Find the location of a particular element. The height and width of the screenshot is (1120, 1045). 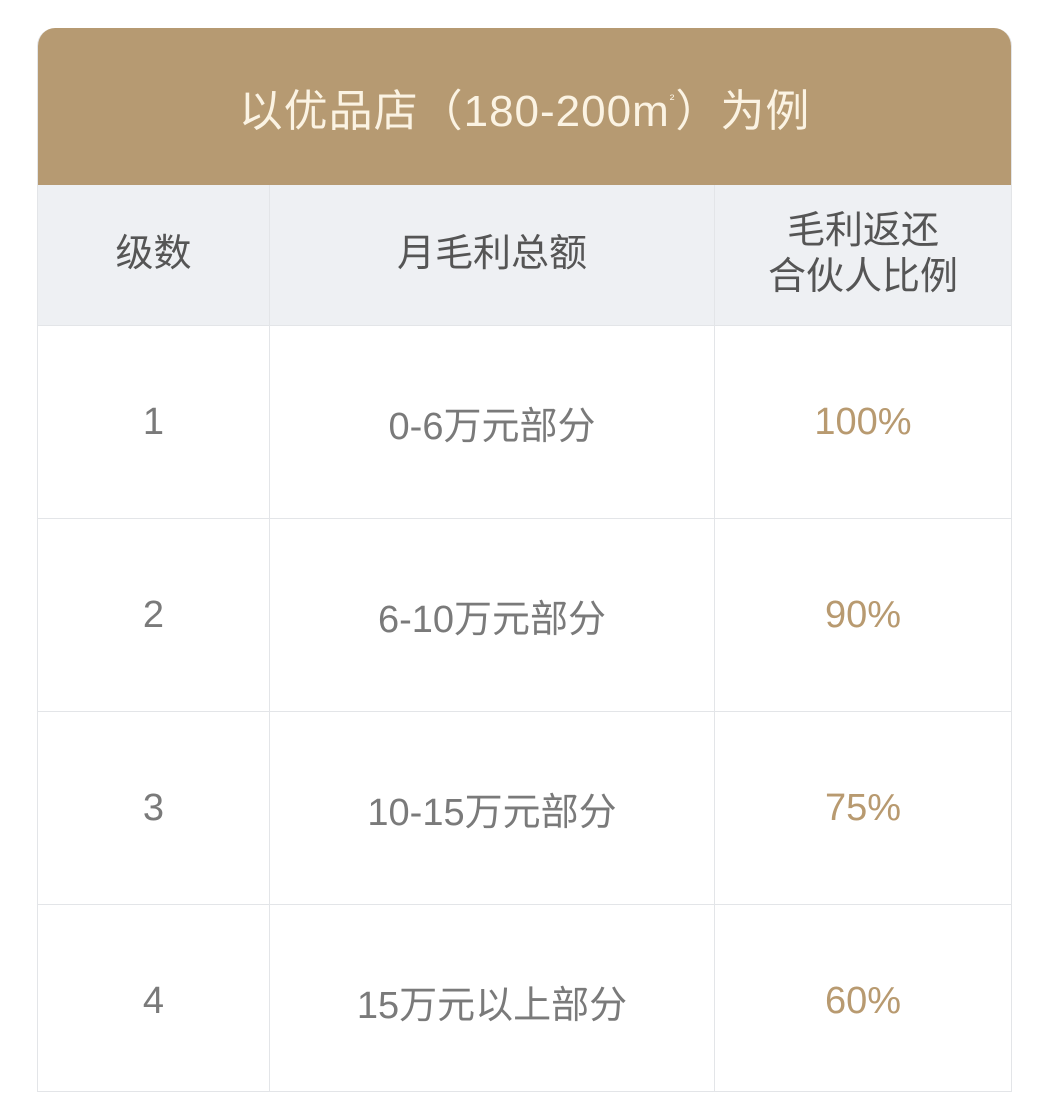

level-cell: 4 is located at coordinates (154, 997).